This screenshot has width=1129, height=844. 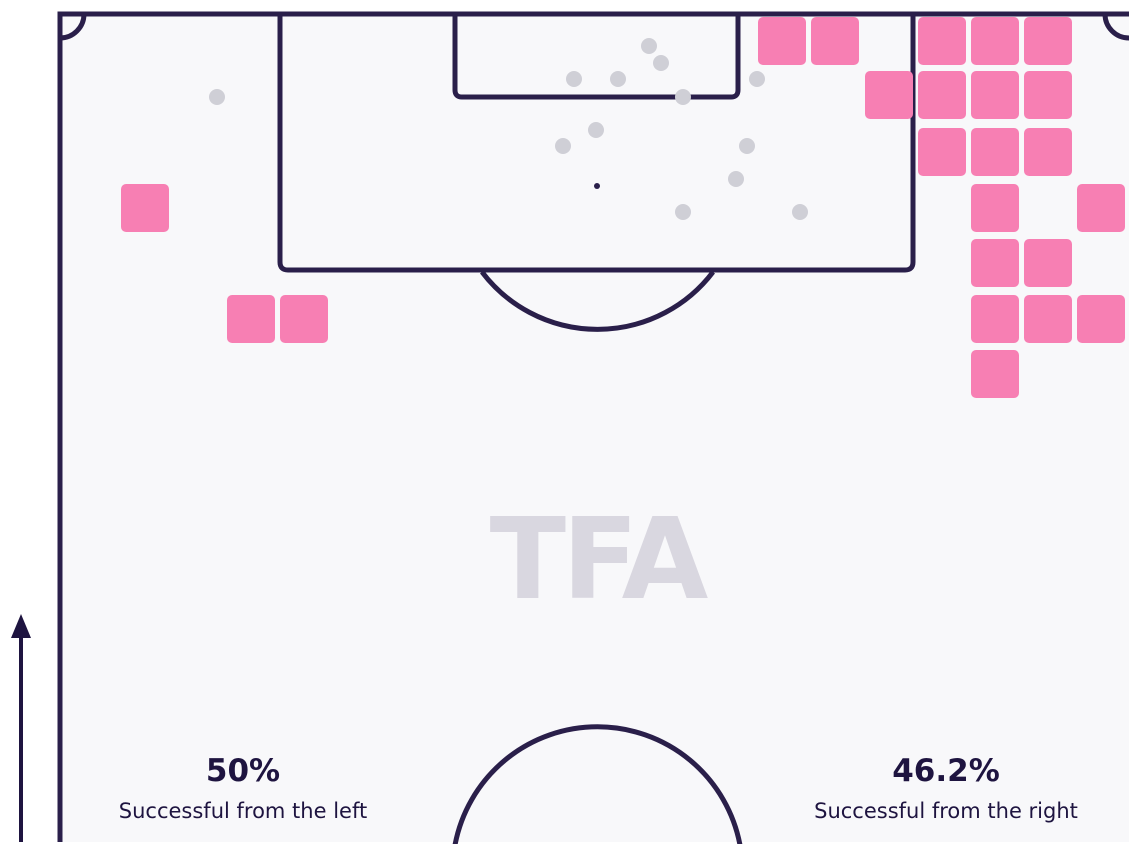 I want to click on arrow-head, so click(x=21, y=626).